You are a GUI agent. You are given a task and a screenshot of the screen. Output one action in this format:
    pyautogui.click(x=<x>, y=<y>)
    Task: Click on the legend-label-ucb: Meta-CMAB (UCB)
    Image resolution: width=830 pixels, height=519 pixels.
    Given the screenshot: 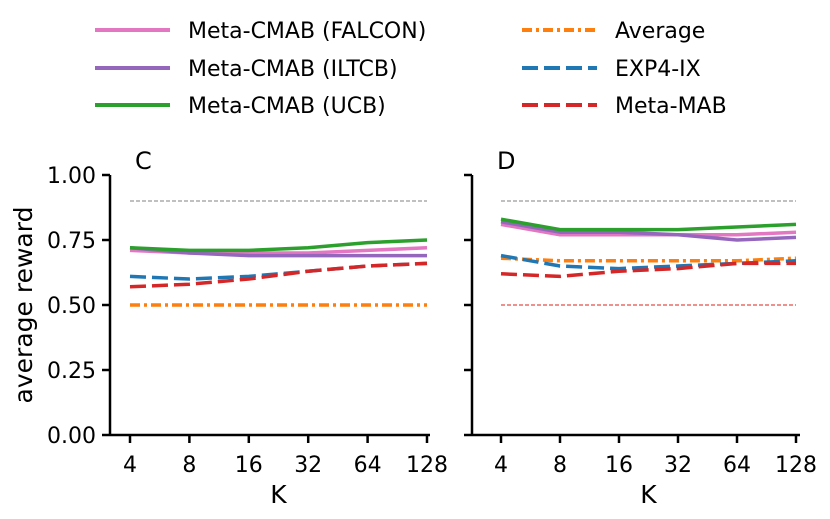 What is the action you would take?
    pyautogui.click(x=287, y=106)
    